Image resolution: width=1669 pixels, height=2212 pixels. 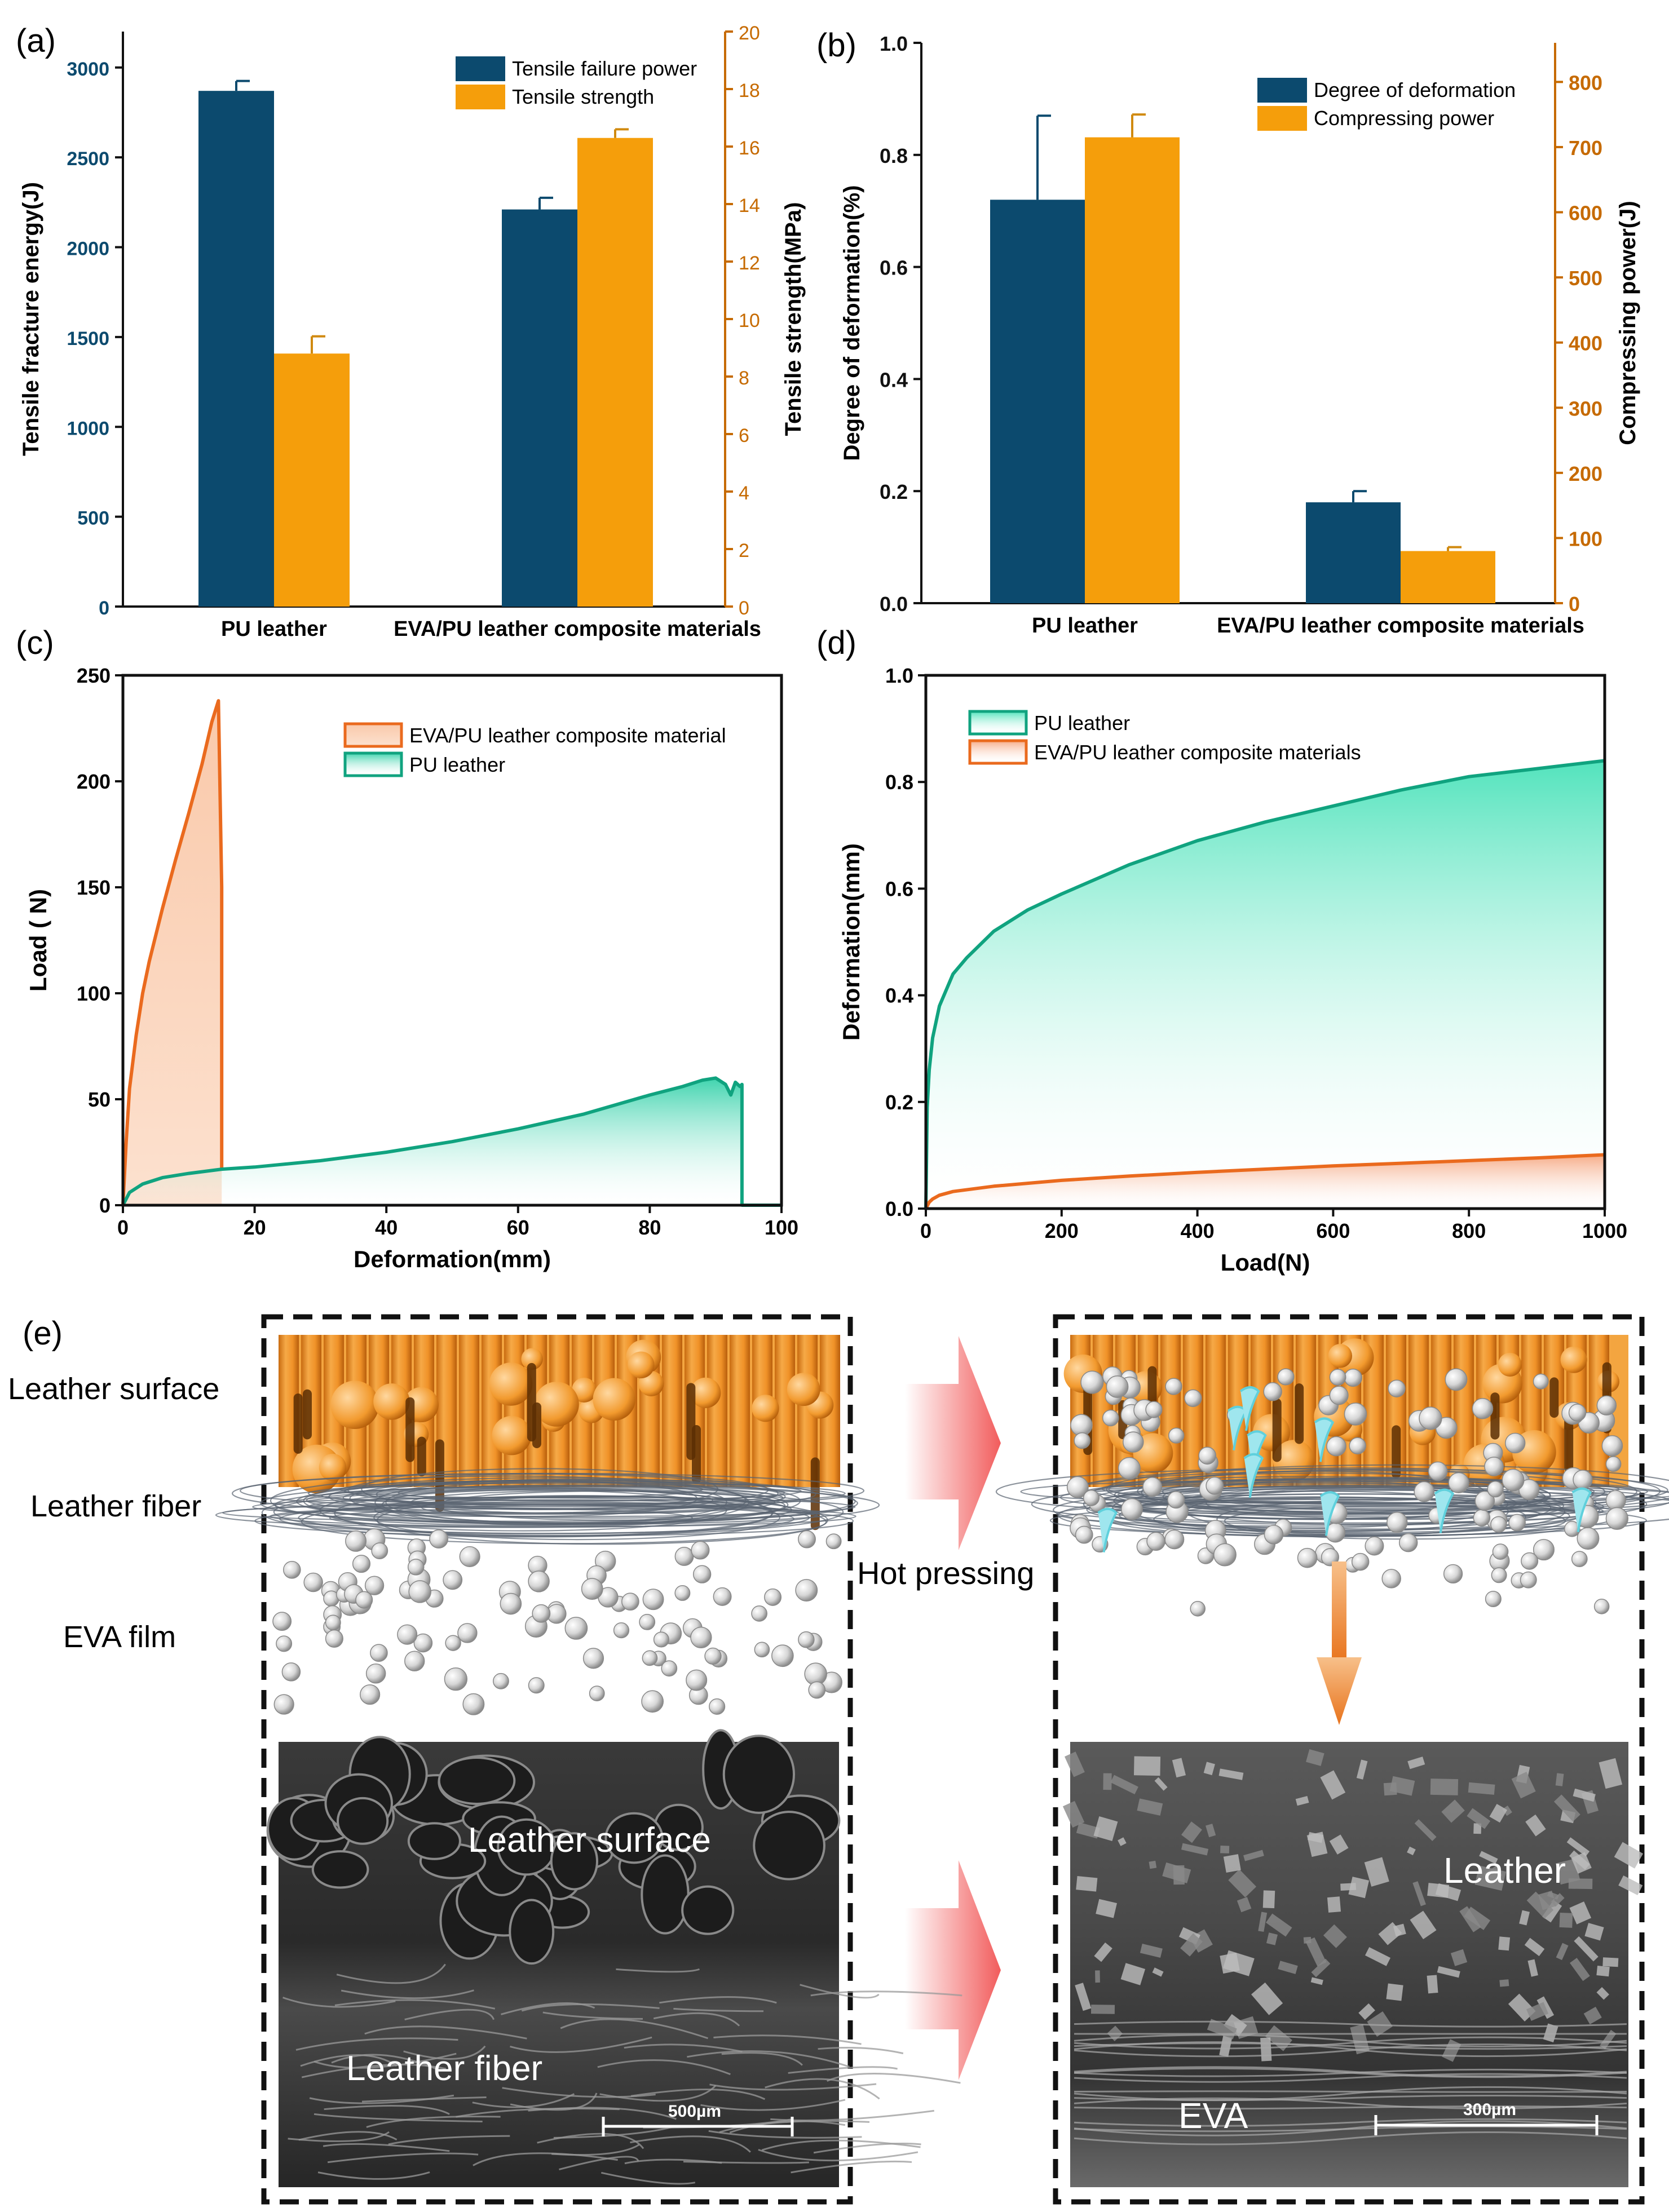 I want to click on legend-label: Tensile strength, so click(x=583, y=96).